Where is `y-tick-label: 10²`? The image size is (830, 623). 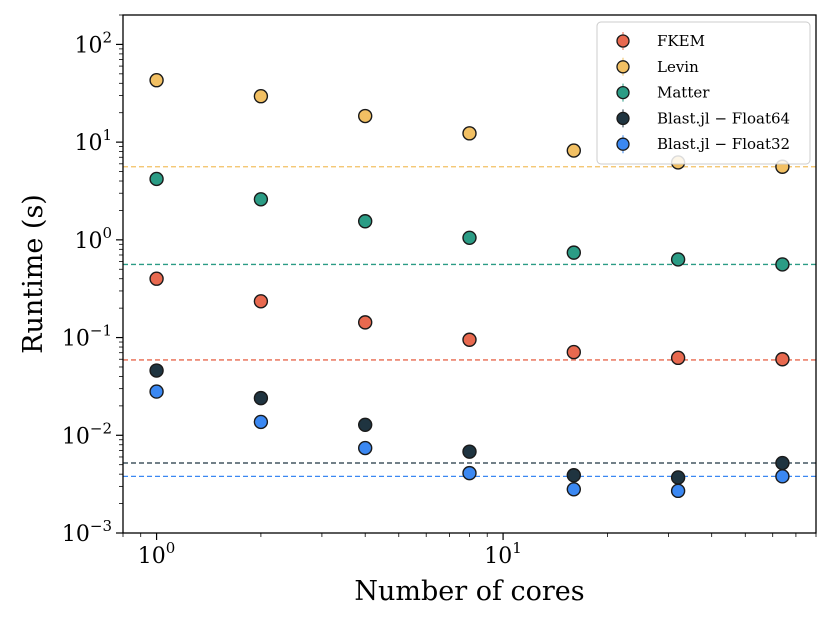 y-tick-label: 10² is located at coordinates (93, 43).